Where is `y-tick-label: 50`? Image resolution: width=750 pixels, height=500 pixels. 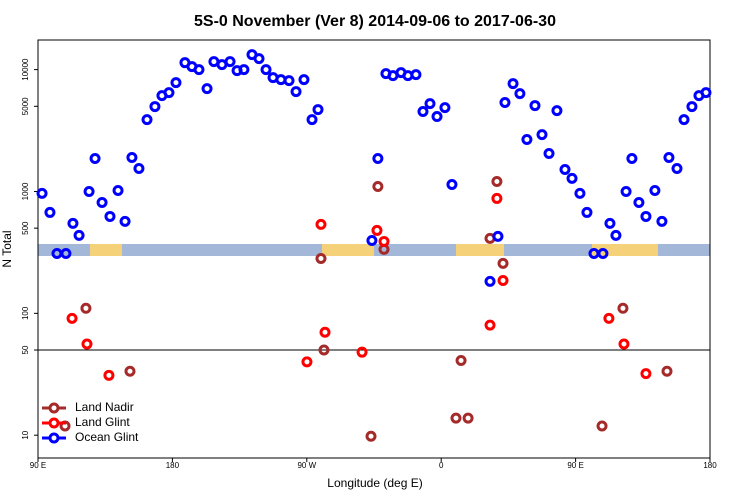 y-tick-label: 50 is located at coordinates (25, 349).